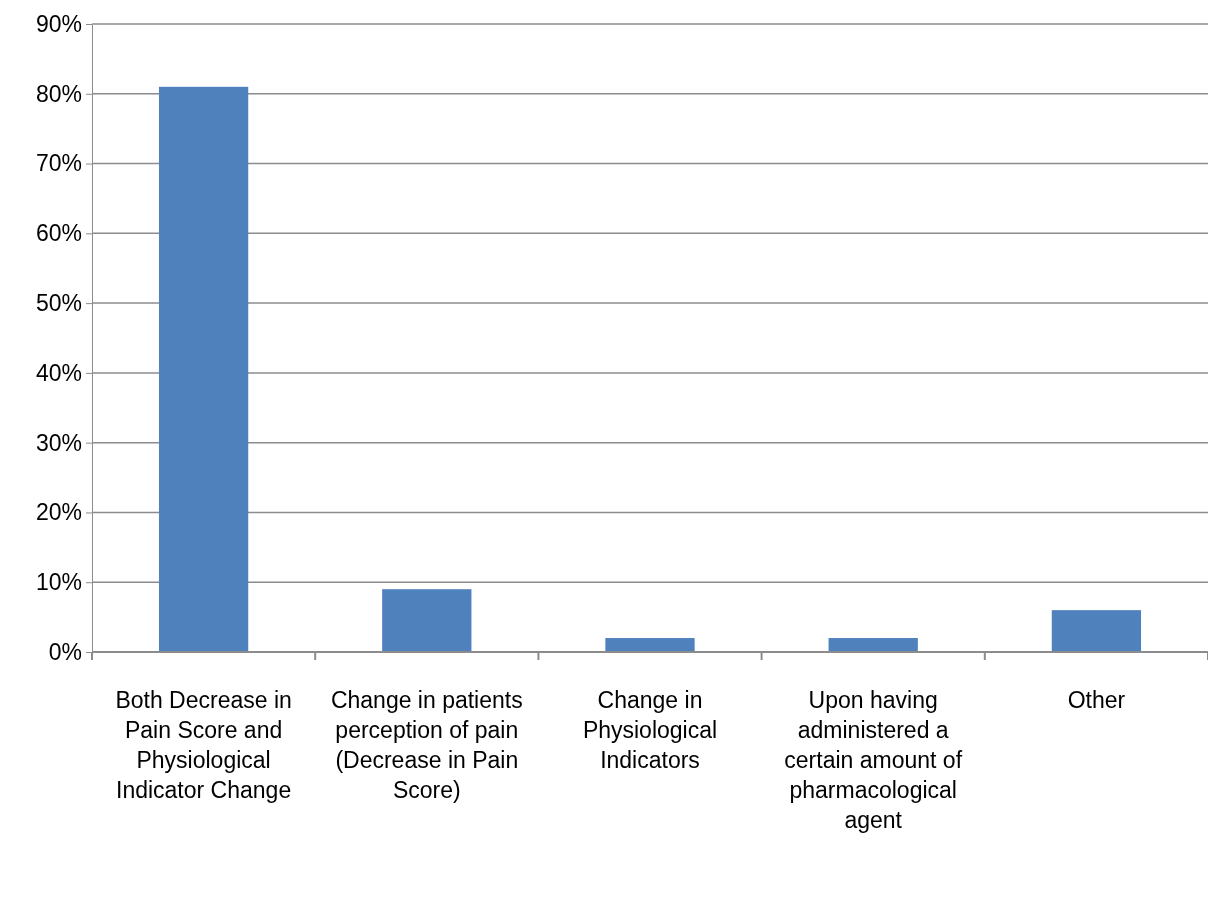 This screenshot has height=905, width=1208. I want to click on y-tick-label: 50%, so click(58, 302).